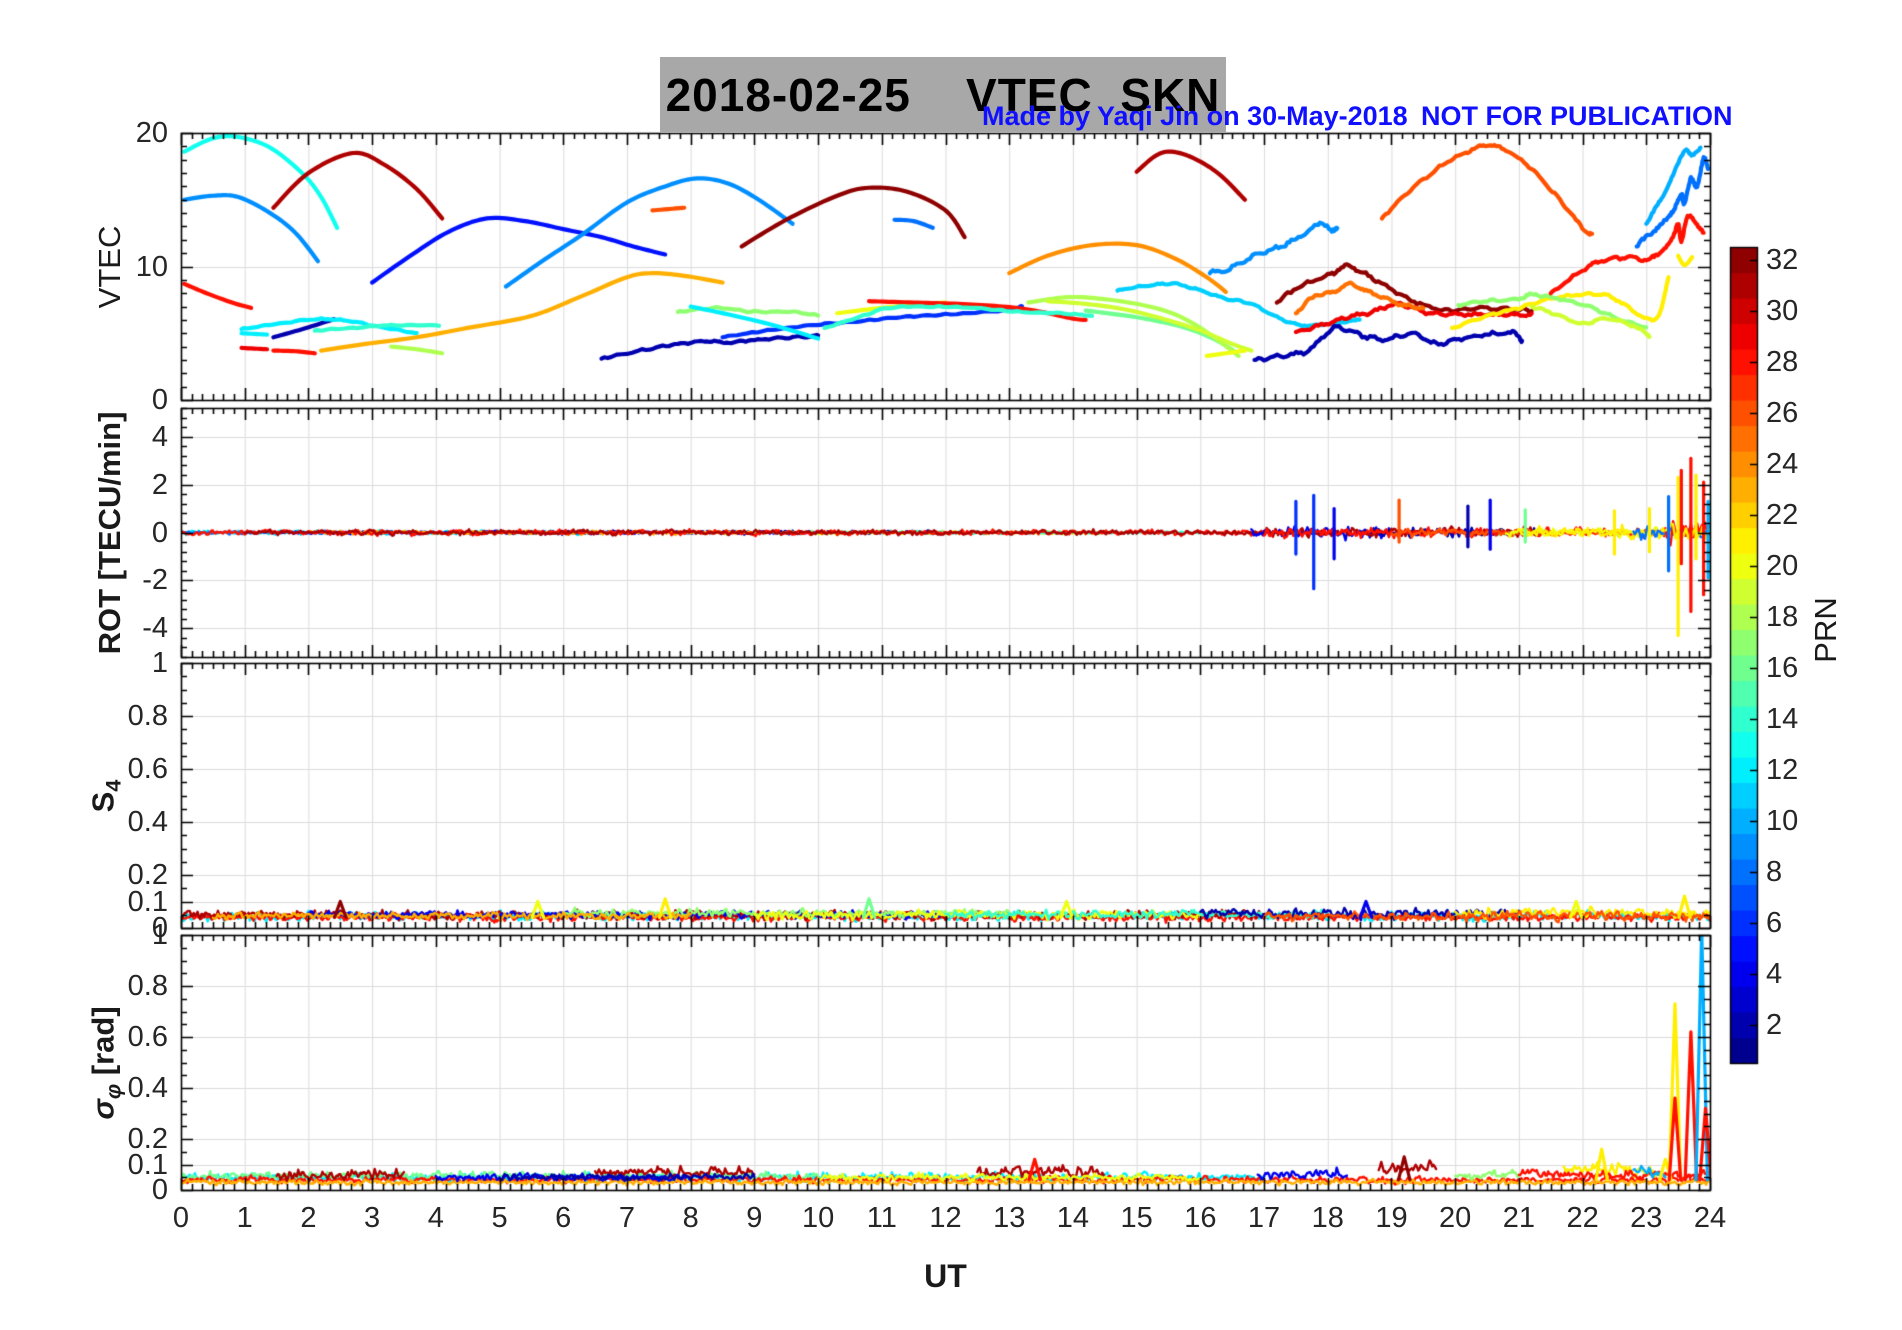 The image size is (1902, 1330). Describe the element at coordinates (1200, 1218) in the screenshot. I see `x-tick-label: 16` at that location.